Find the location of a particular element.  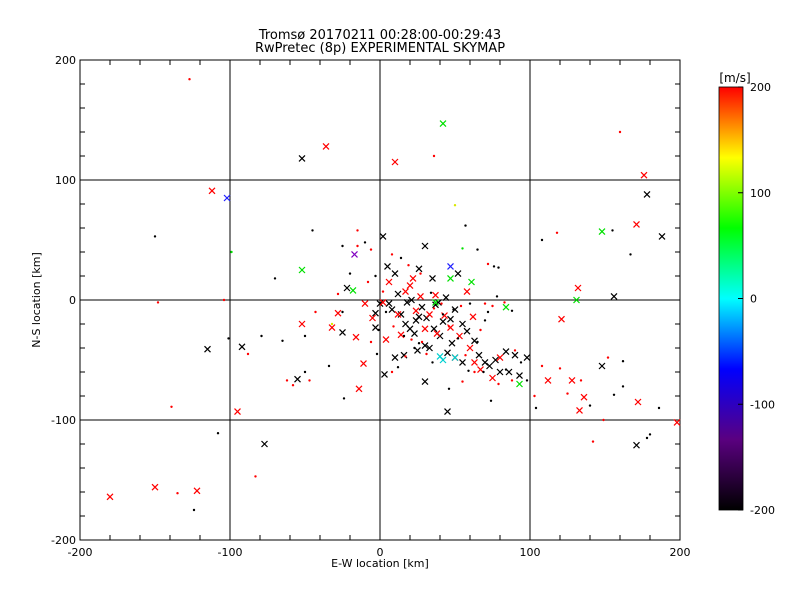

colorbar-tick-label: -100 is located at coordinates (762, 404).